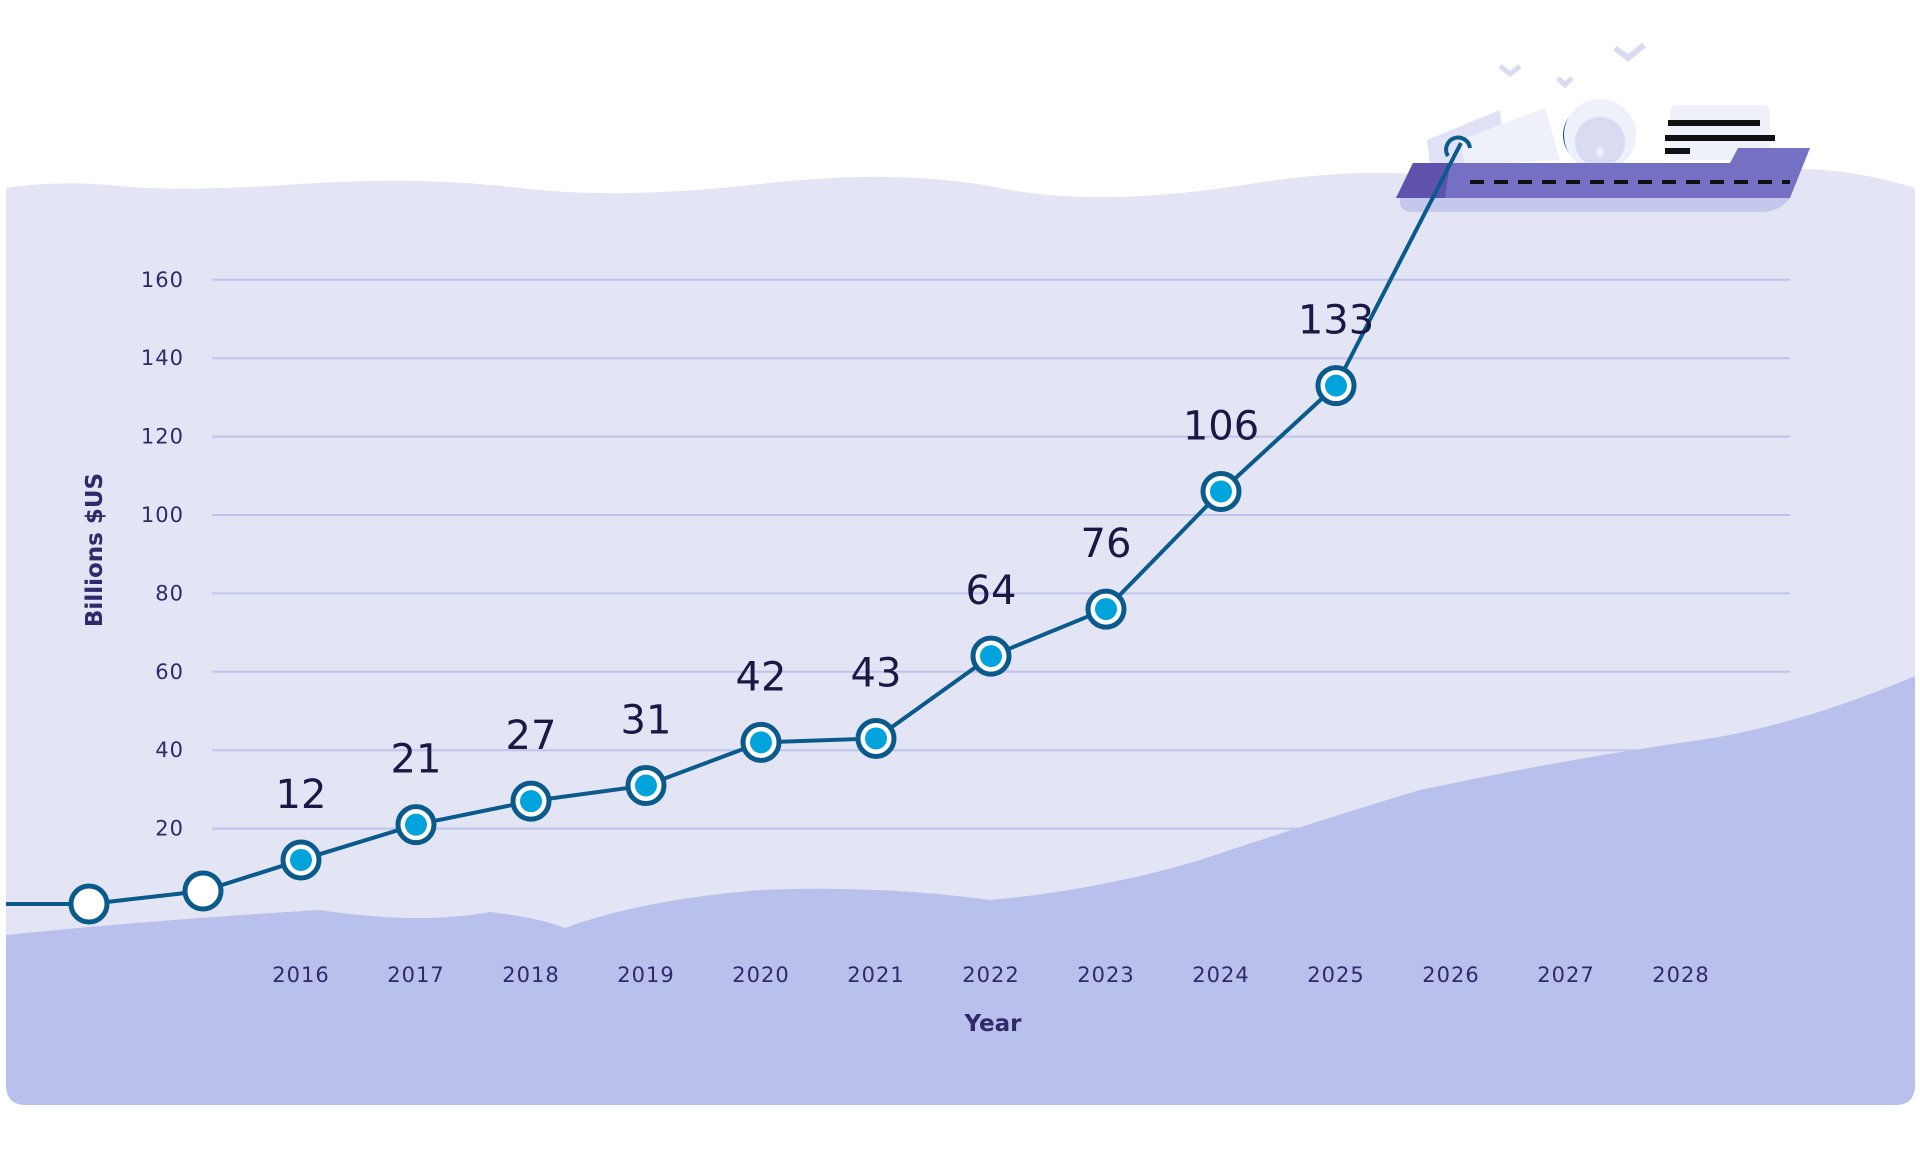 Image resolution: width=1920 pixels, height=1165 pixels. Describe the element at coordinates (162, 554) in the screenshot. I see `y-axis-ticks: 20 40 60 80 100 120 140 160` at that location.